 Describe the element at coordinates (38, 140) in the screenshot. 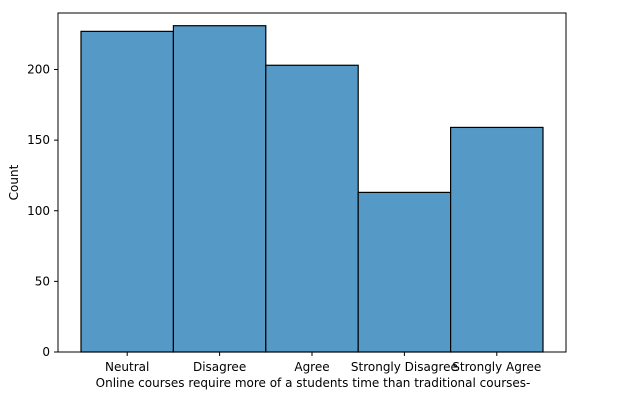

I see `y-tick-label: 150` at that location.